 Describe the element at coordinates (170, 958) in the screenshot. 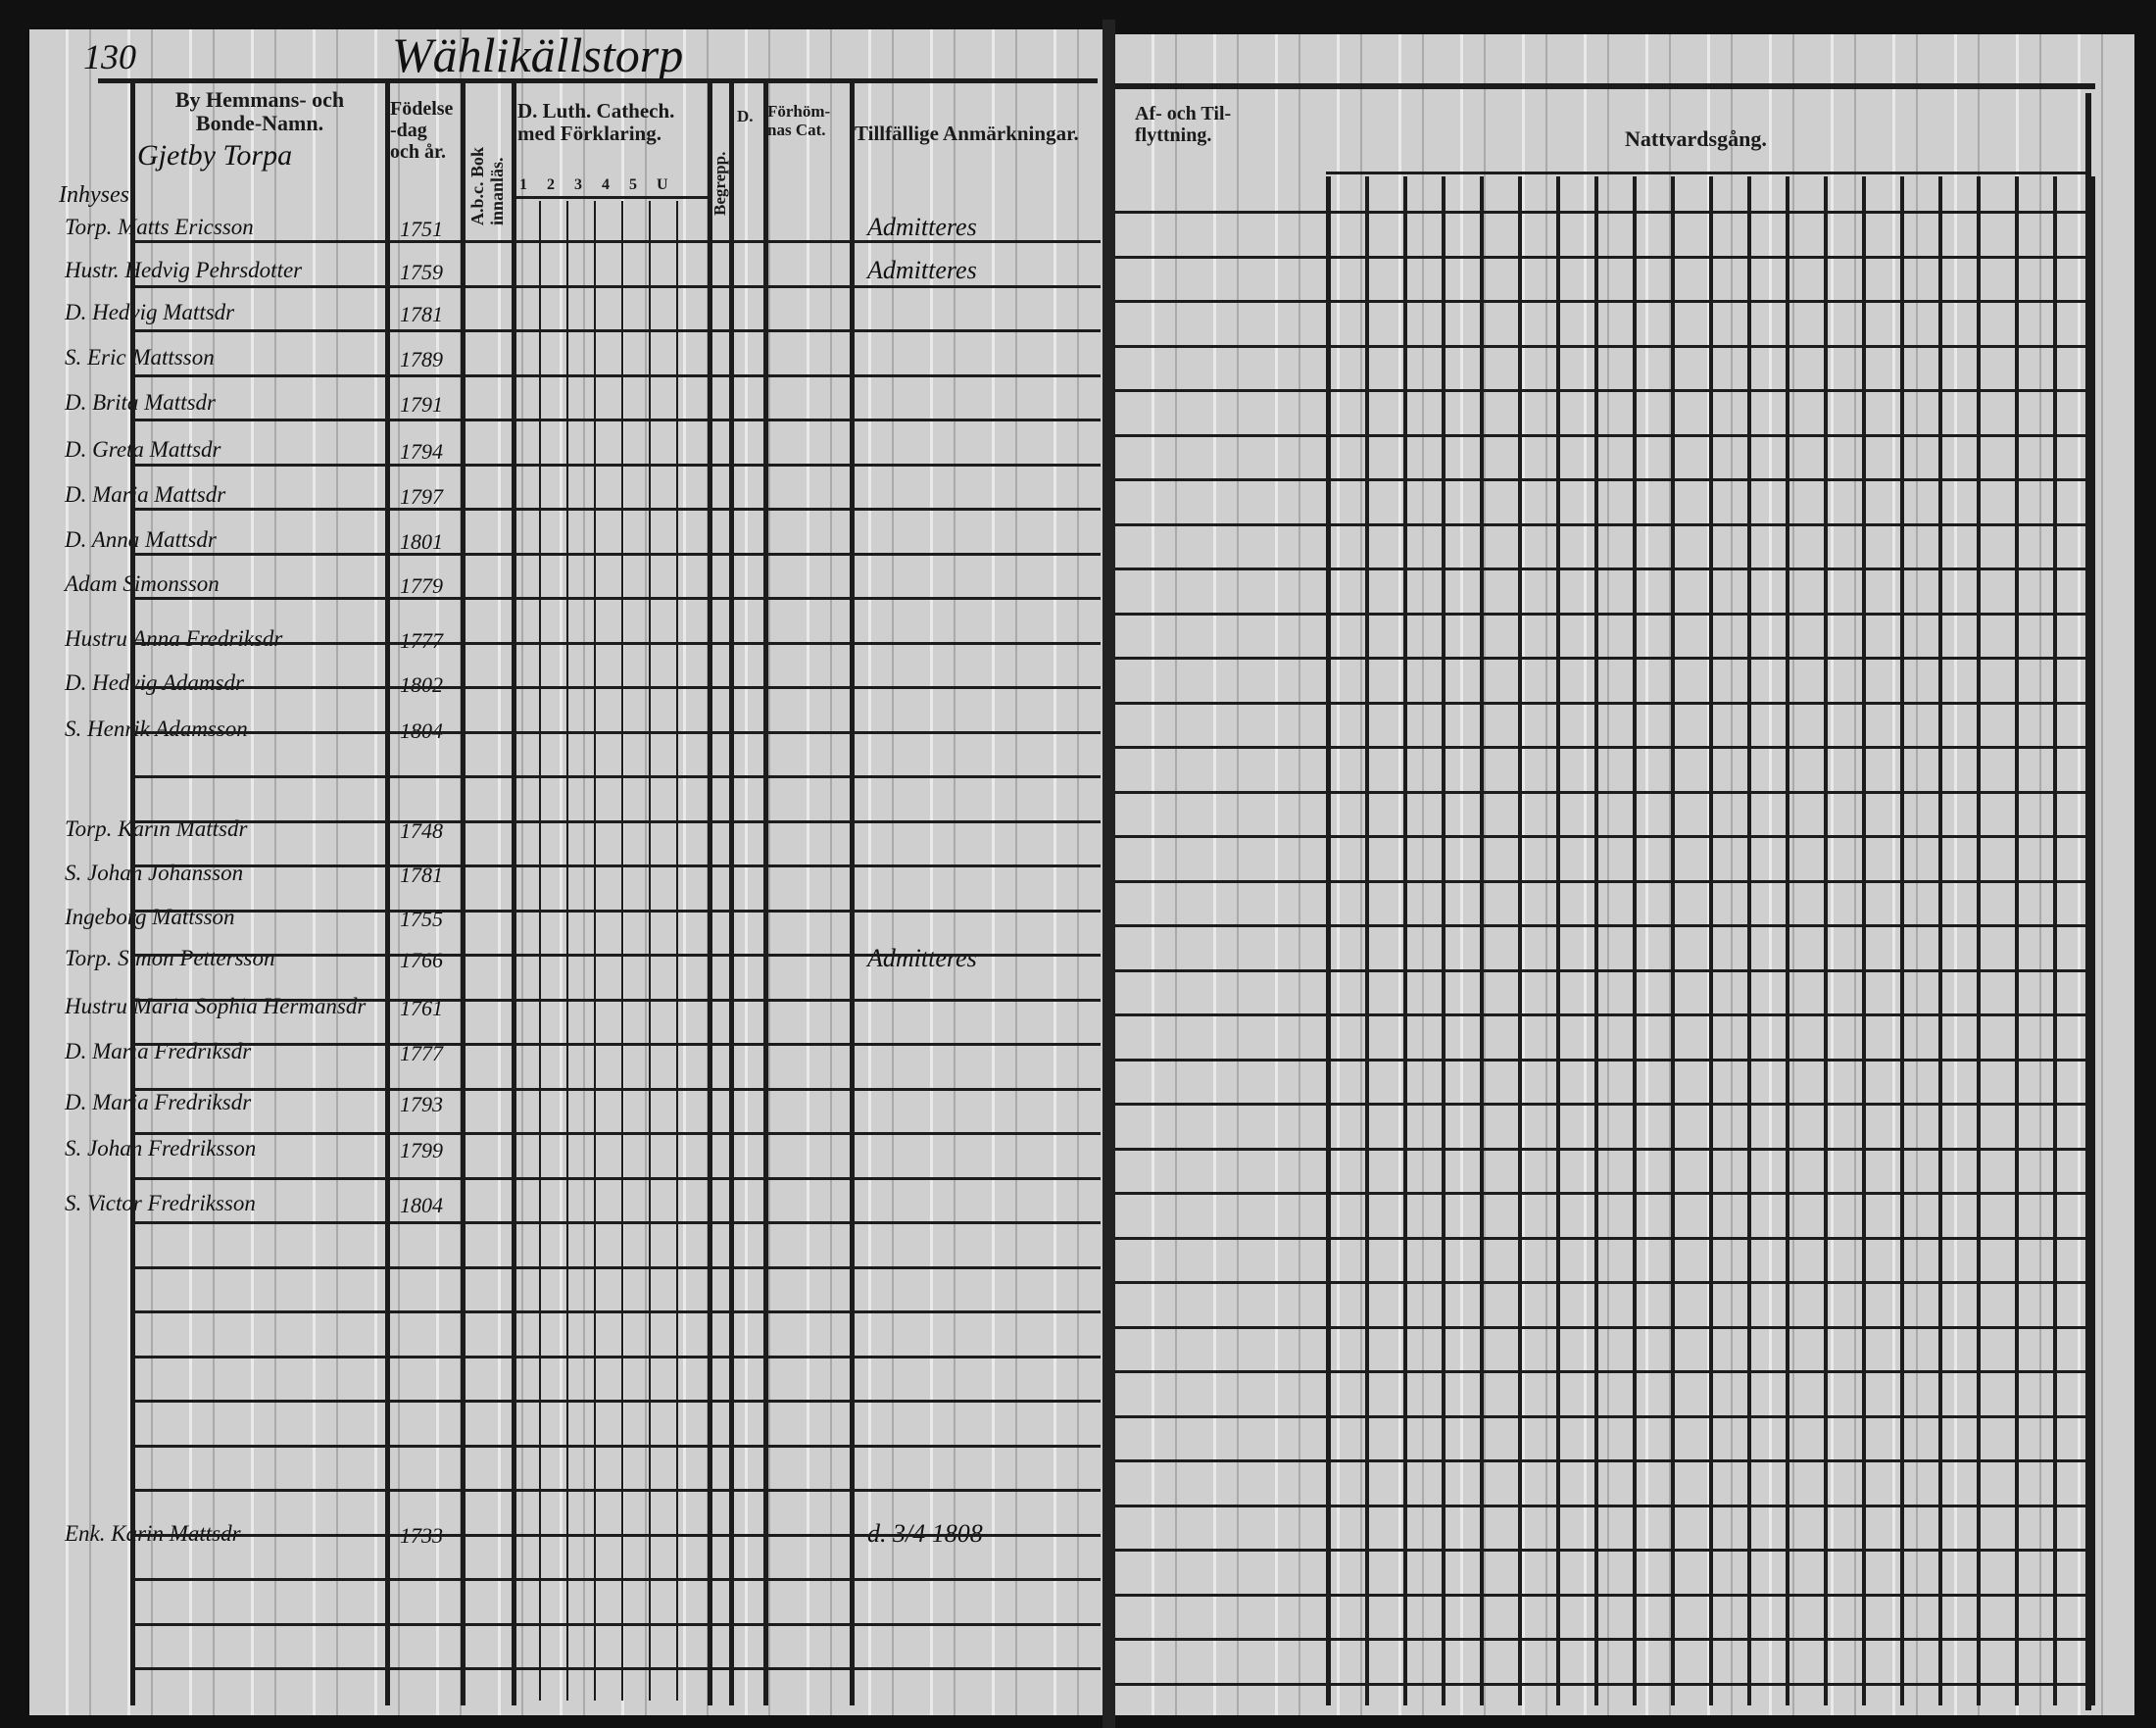

I see `person-name: Torp. Simon Pettersson` at that location.